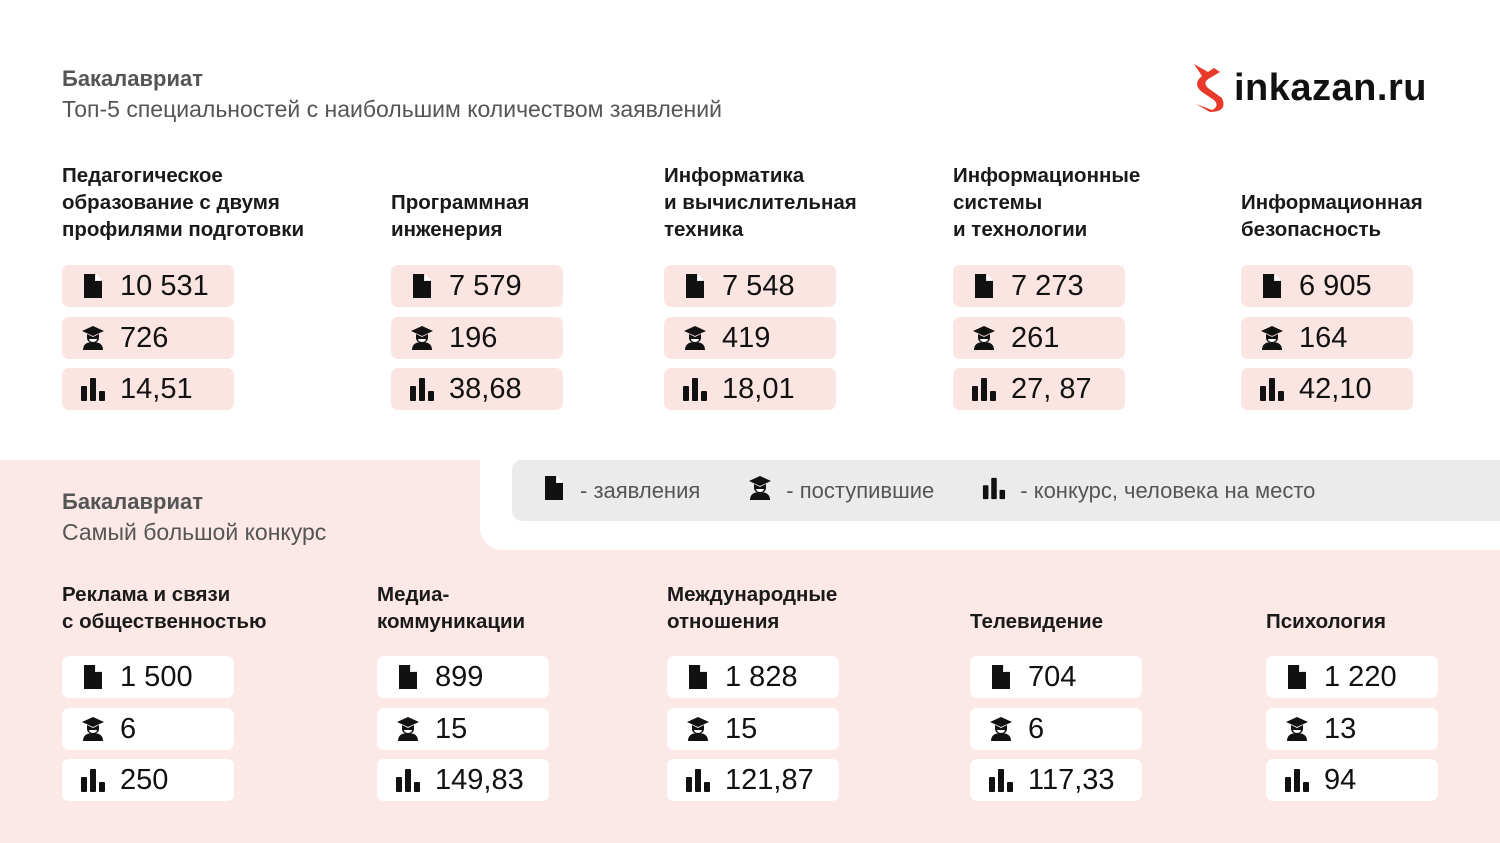  I want to click on enrolled-value: 13, so click(1340, 728).